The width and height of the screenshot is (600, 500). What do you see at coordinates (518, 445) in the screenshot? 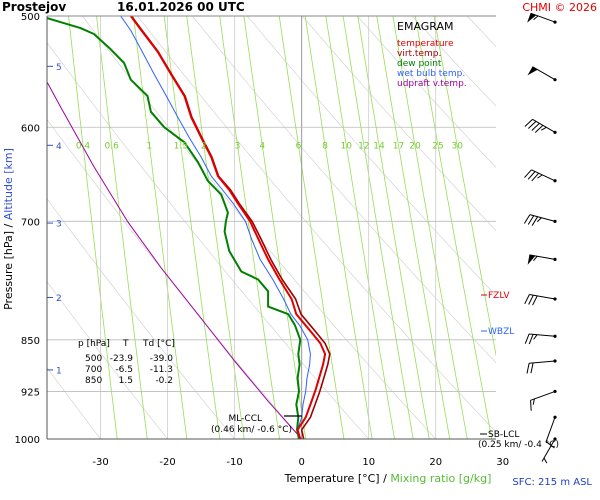
I see `sb-lcl-values: (0.25 km/ -0.4 °C)` at bounding box center [518, 445].